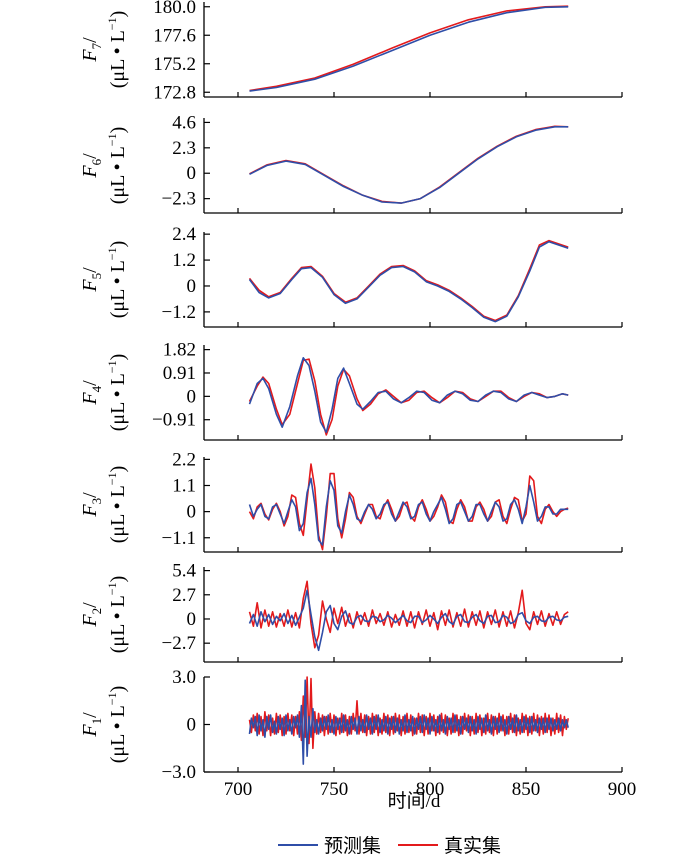 The height and width of the screenshot is (868, 700). I want to click on y-tick-label: 172.8, so click(174, 92).